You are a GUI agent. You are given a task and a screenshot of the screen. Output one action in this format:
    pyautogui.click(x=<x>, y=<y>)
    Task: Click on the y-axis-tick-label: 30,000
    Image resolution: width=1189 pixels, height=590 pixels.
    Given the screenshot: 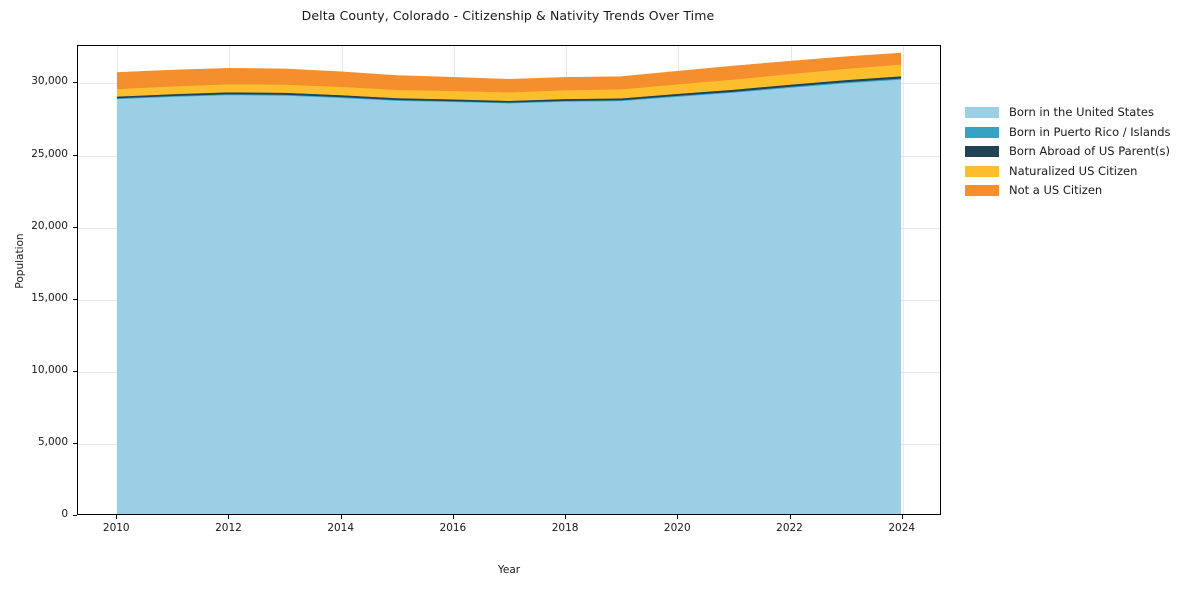 What is the action you would take?
    pyautogui.click(x=49, y=81)
    